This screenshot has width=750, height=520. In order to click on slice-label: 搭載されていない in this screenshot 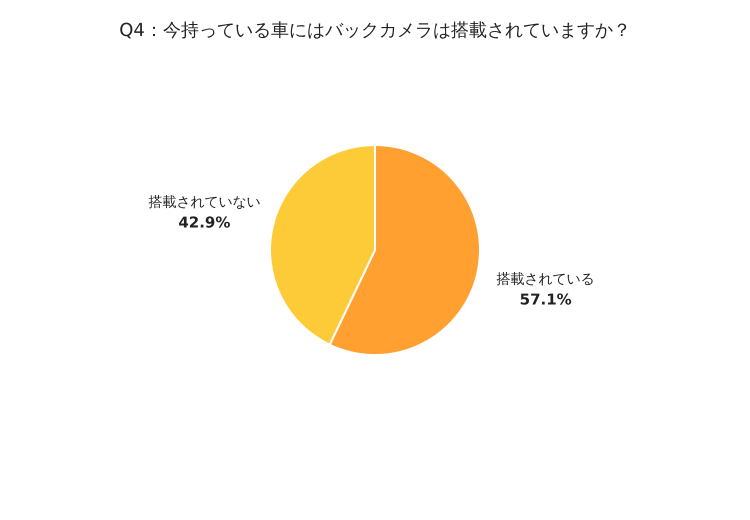, I will do `click(204, 202)`.